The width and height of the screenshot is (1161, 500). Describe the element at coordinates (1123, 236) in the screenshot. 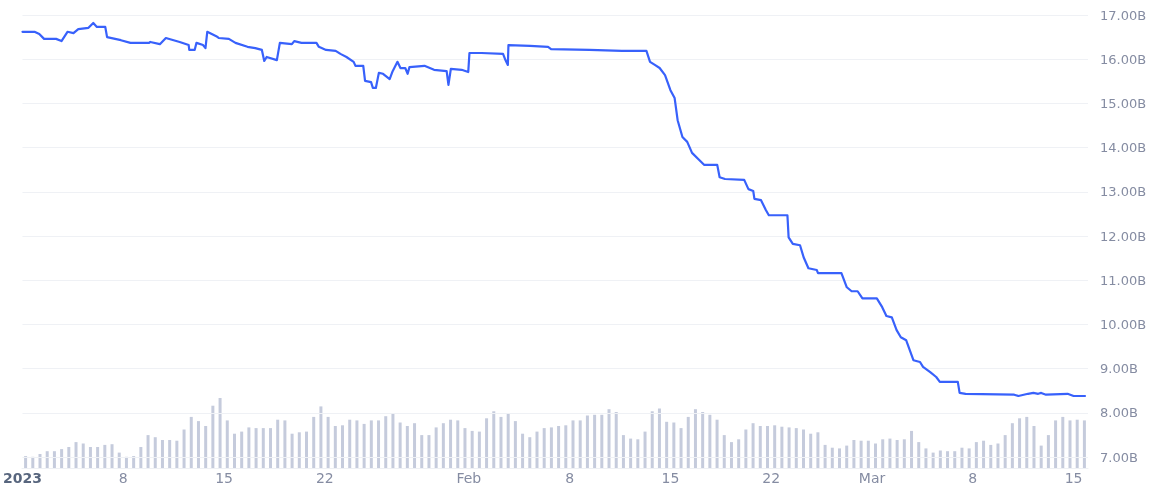

I see `y-tick-label: 12.00B` at that location.